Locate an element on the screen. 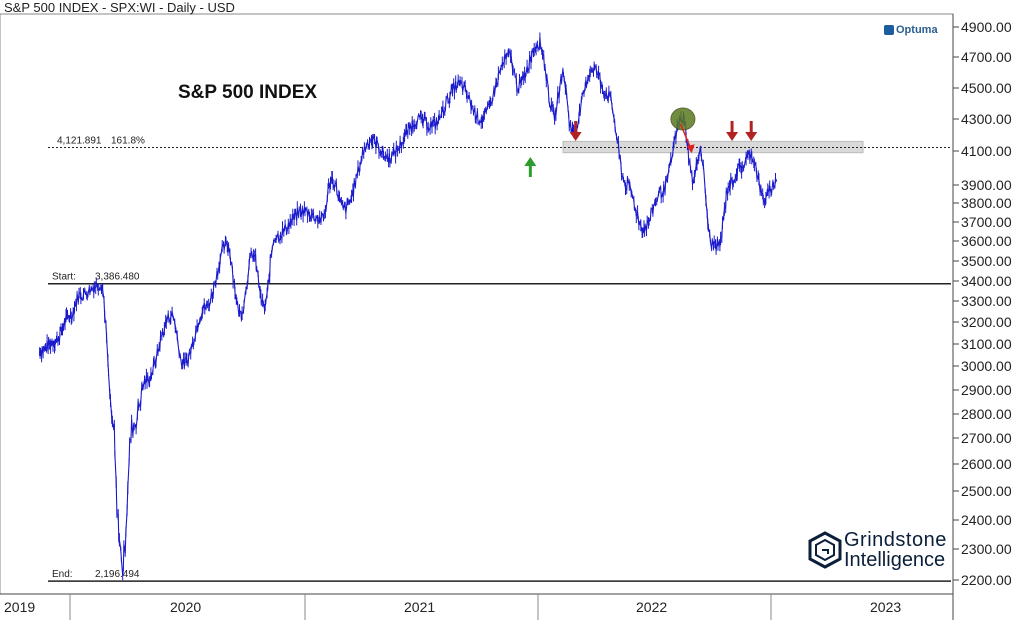  y-tick-label: 2300.00 is located at coordinates (986, 549).